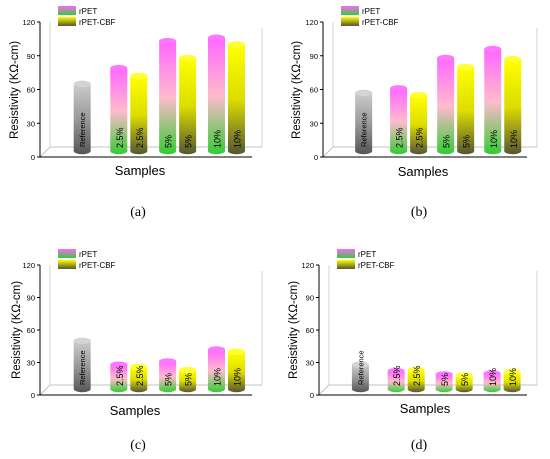  I want to click on panel-label-c: (c), so click(138, 445).